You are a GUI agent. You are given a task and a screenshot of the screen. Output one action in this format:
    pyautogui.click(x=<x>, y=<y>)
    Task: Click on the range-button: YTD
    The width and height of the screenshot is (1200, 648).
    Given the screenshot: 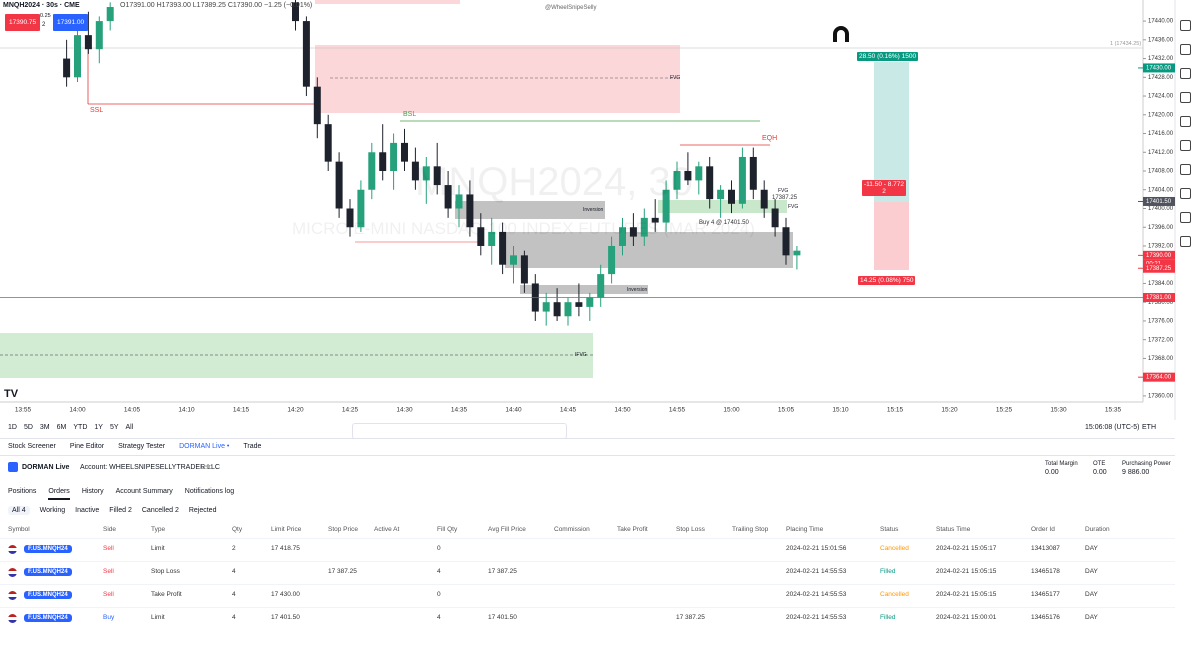 What is the action you would take?
    pyautogui.click(x=80, y=427)
    